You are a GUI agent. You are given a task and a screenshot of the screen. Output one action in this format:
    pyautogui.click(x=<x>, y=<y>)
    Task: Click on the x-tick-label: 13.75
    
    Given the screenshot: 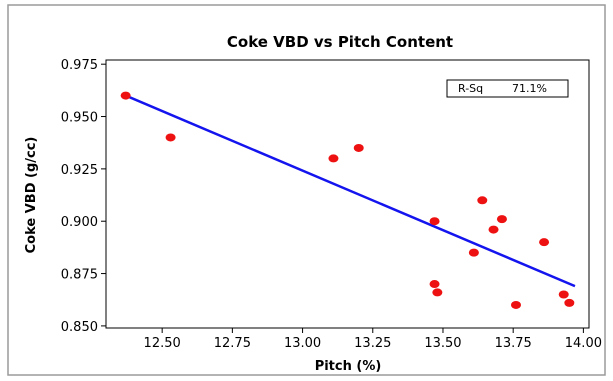 What is the action you would take?
    pyautogui.click(x=513, y=343)
    